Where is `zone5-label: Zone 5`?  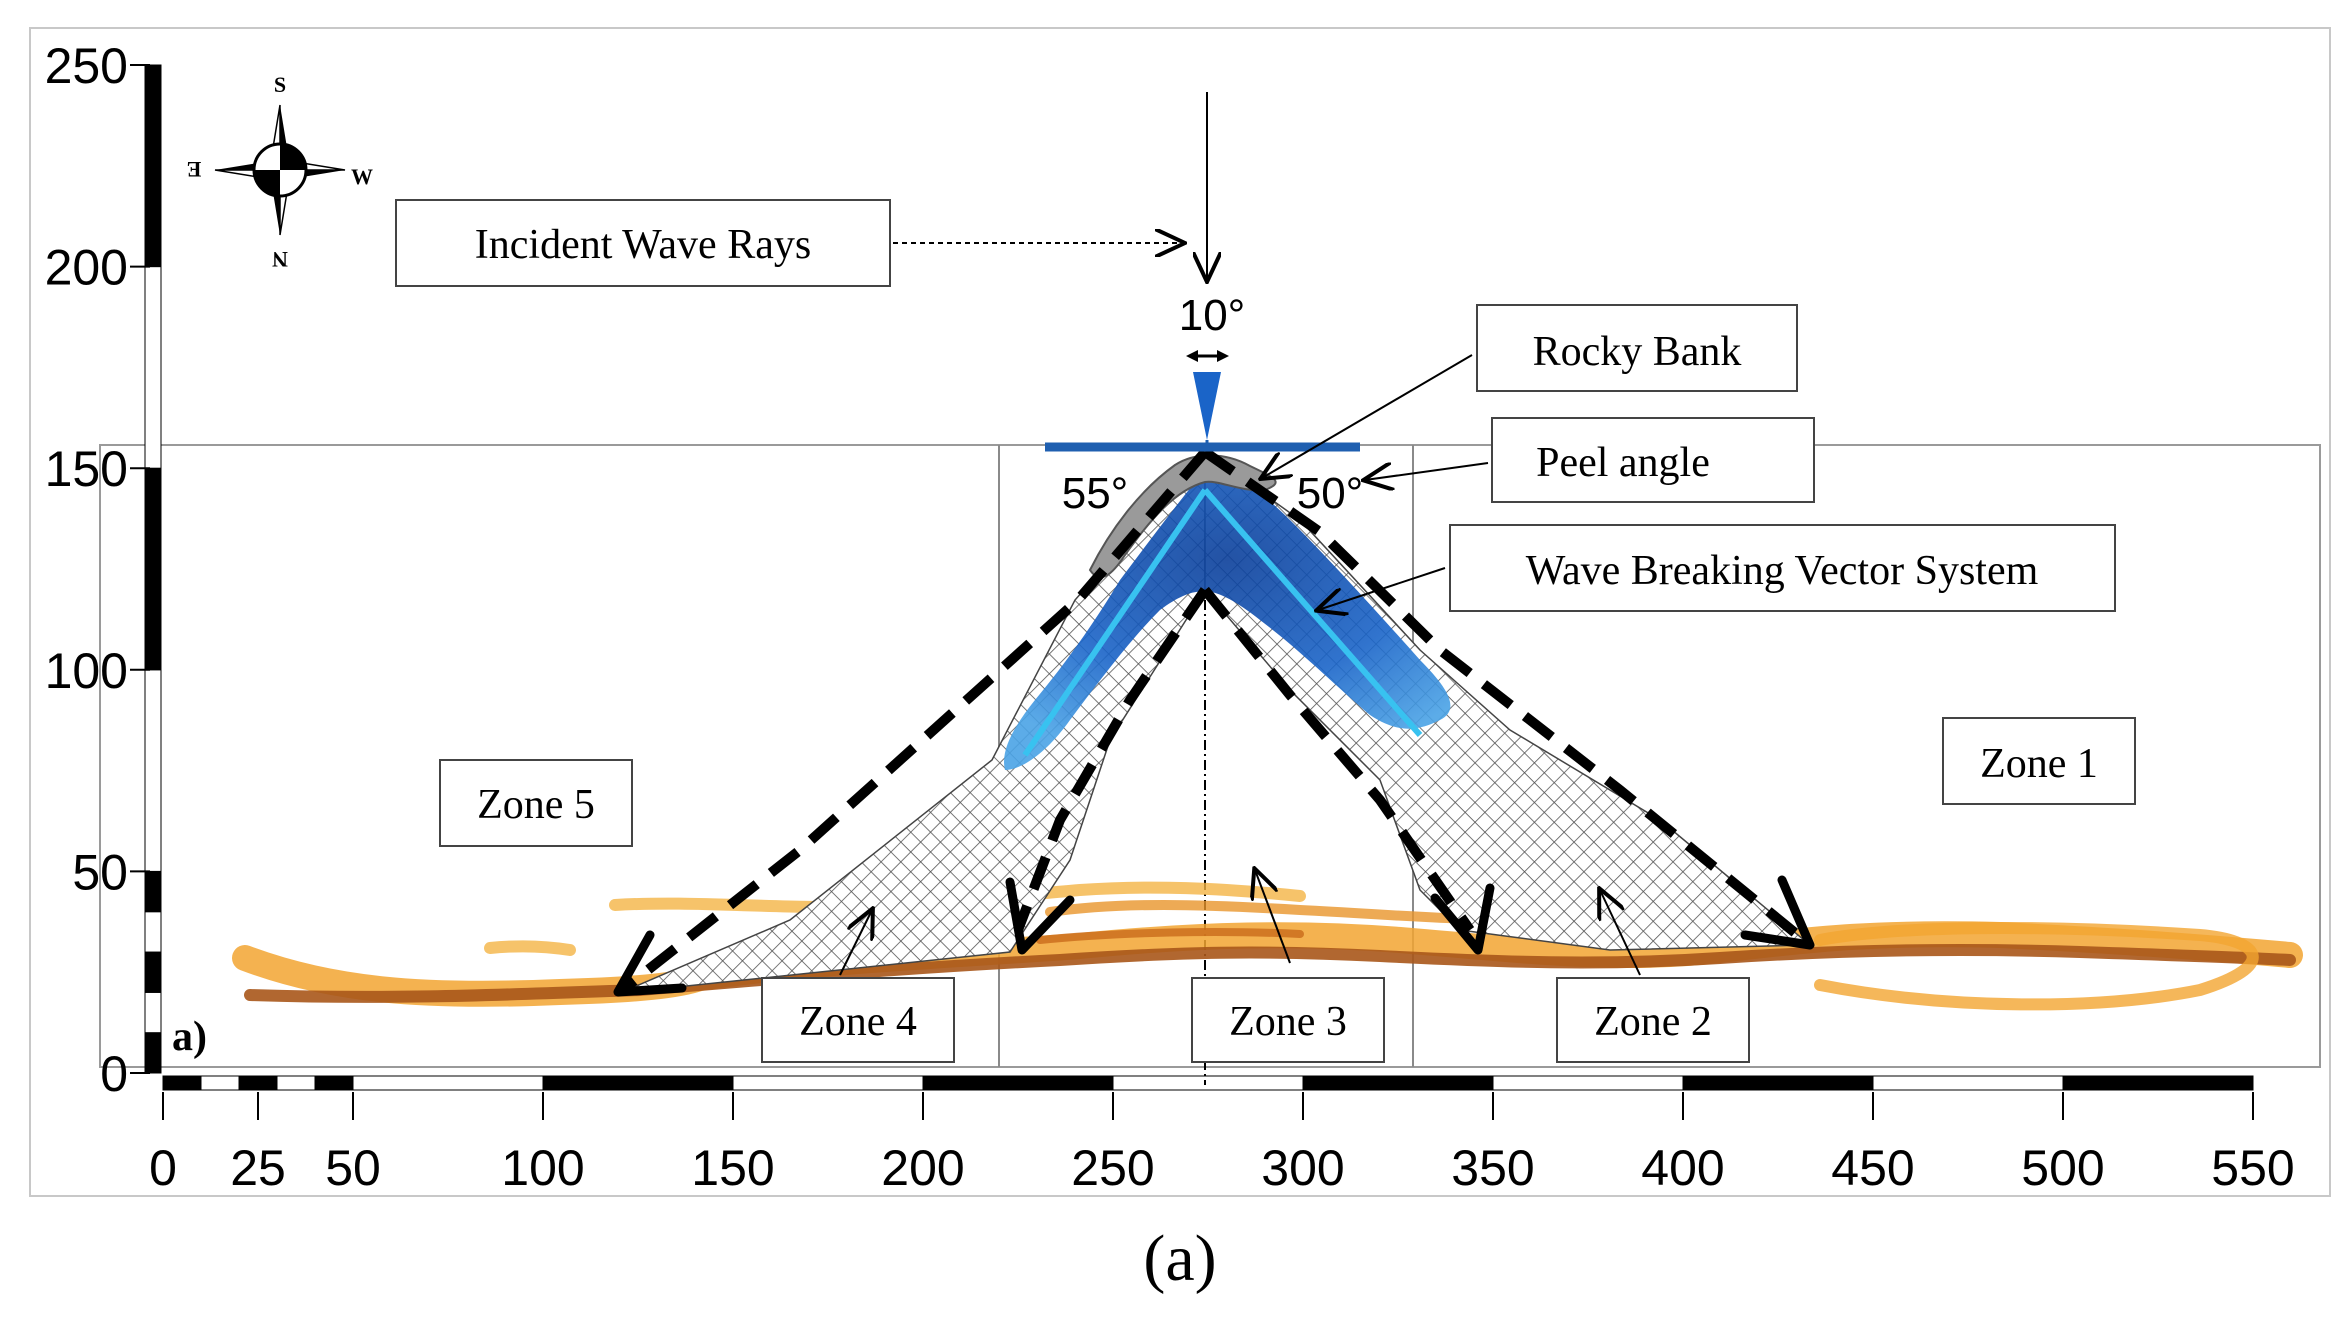
zone5-label: Zone 5 is located at coordinates (536, 805).